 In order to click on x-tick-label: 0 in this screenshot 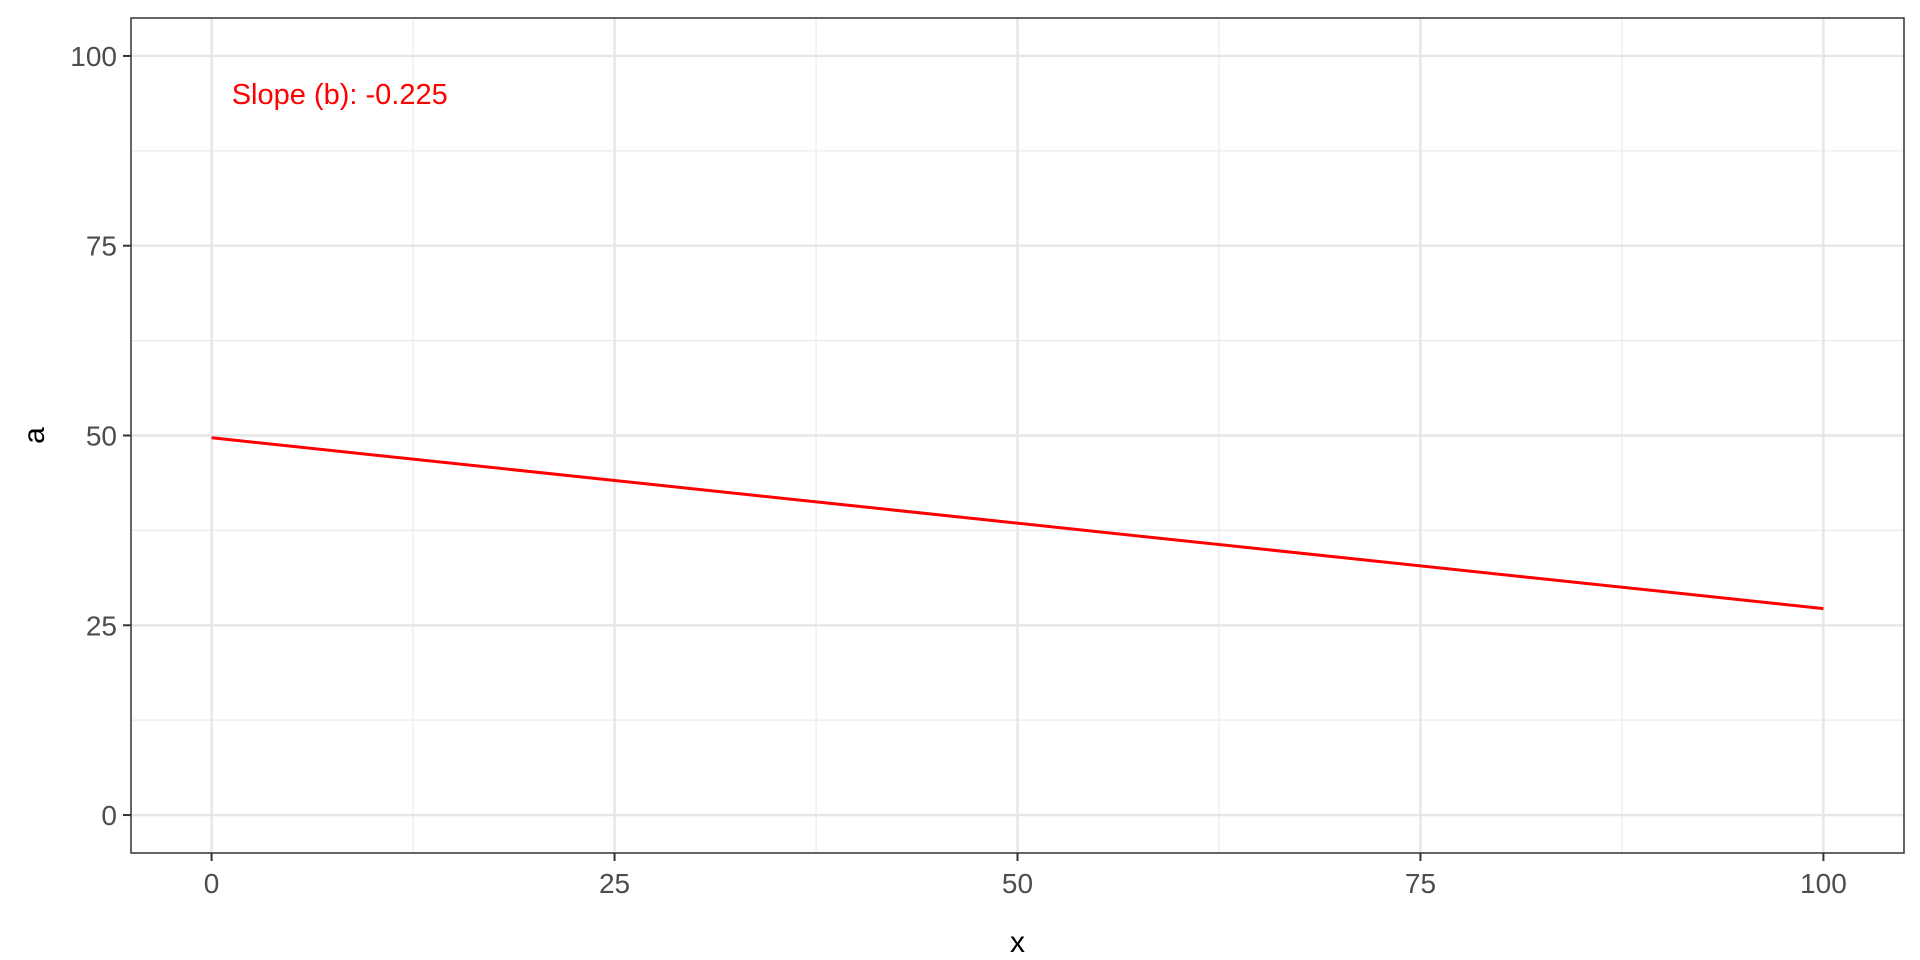, I will do `click(212, 883)`.